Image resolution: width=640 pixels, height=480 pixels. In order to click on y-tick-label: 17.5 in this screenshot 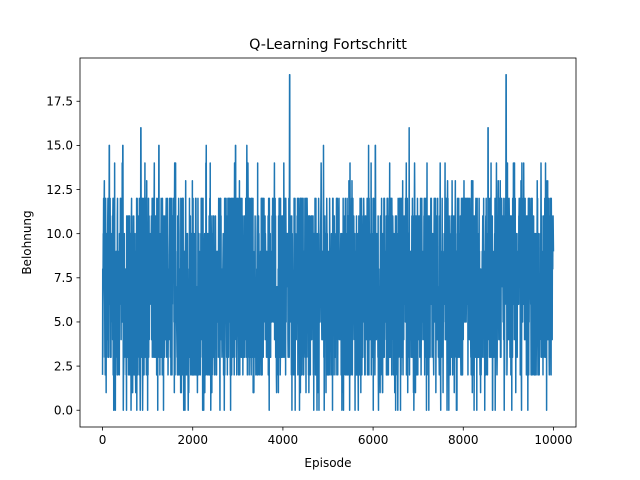, I will do `click(59, 102)`.